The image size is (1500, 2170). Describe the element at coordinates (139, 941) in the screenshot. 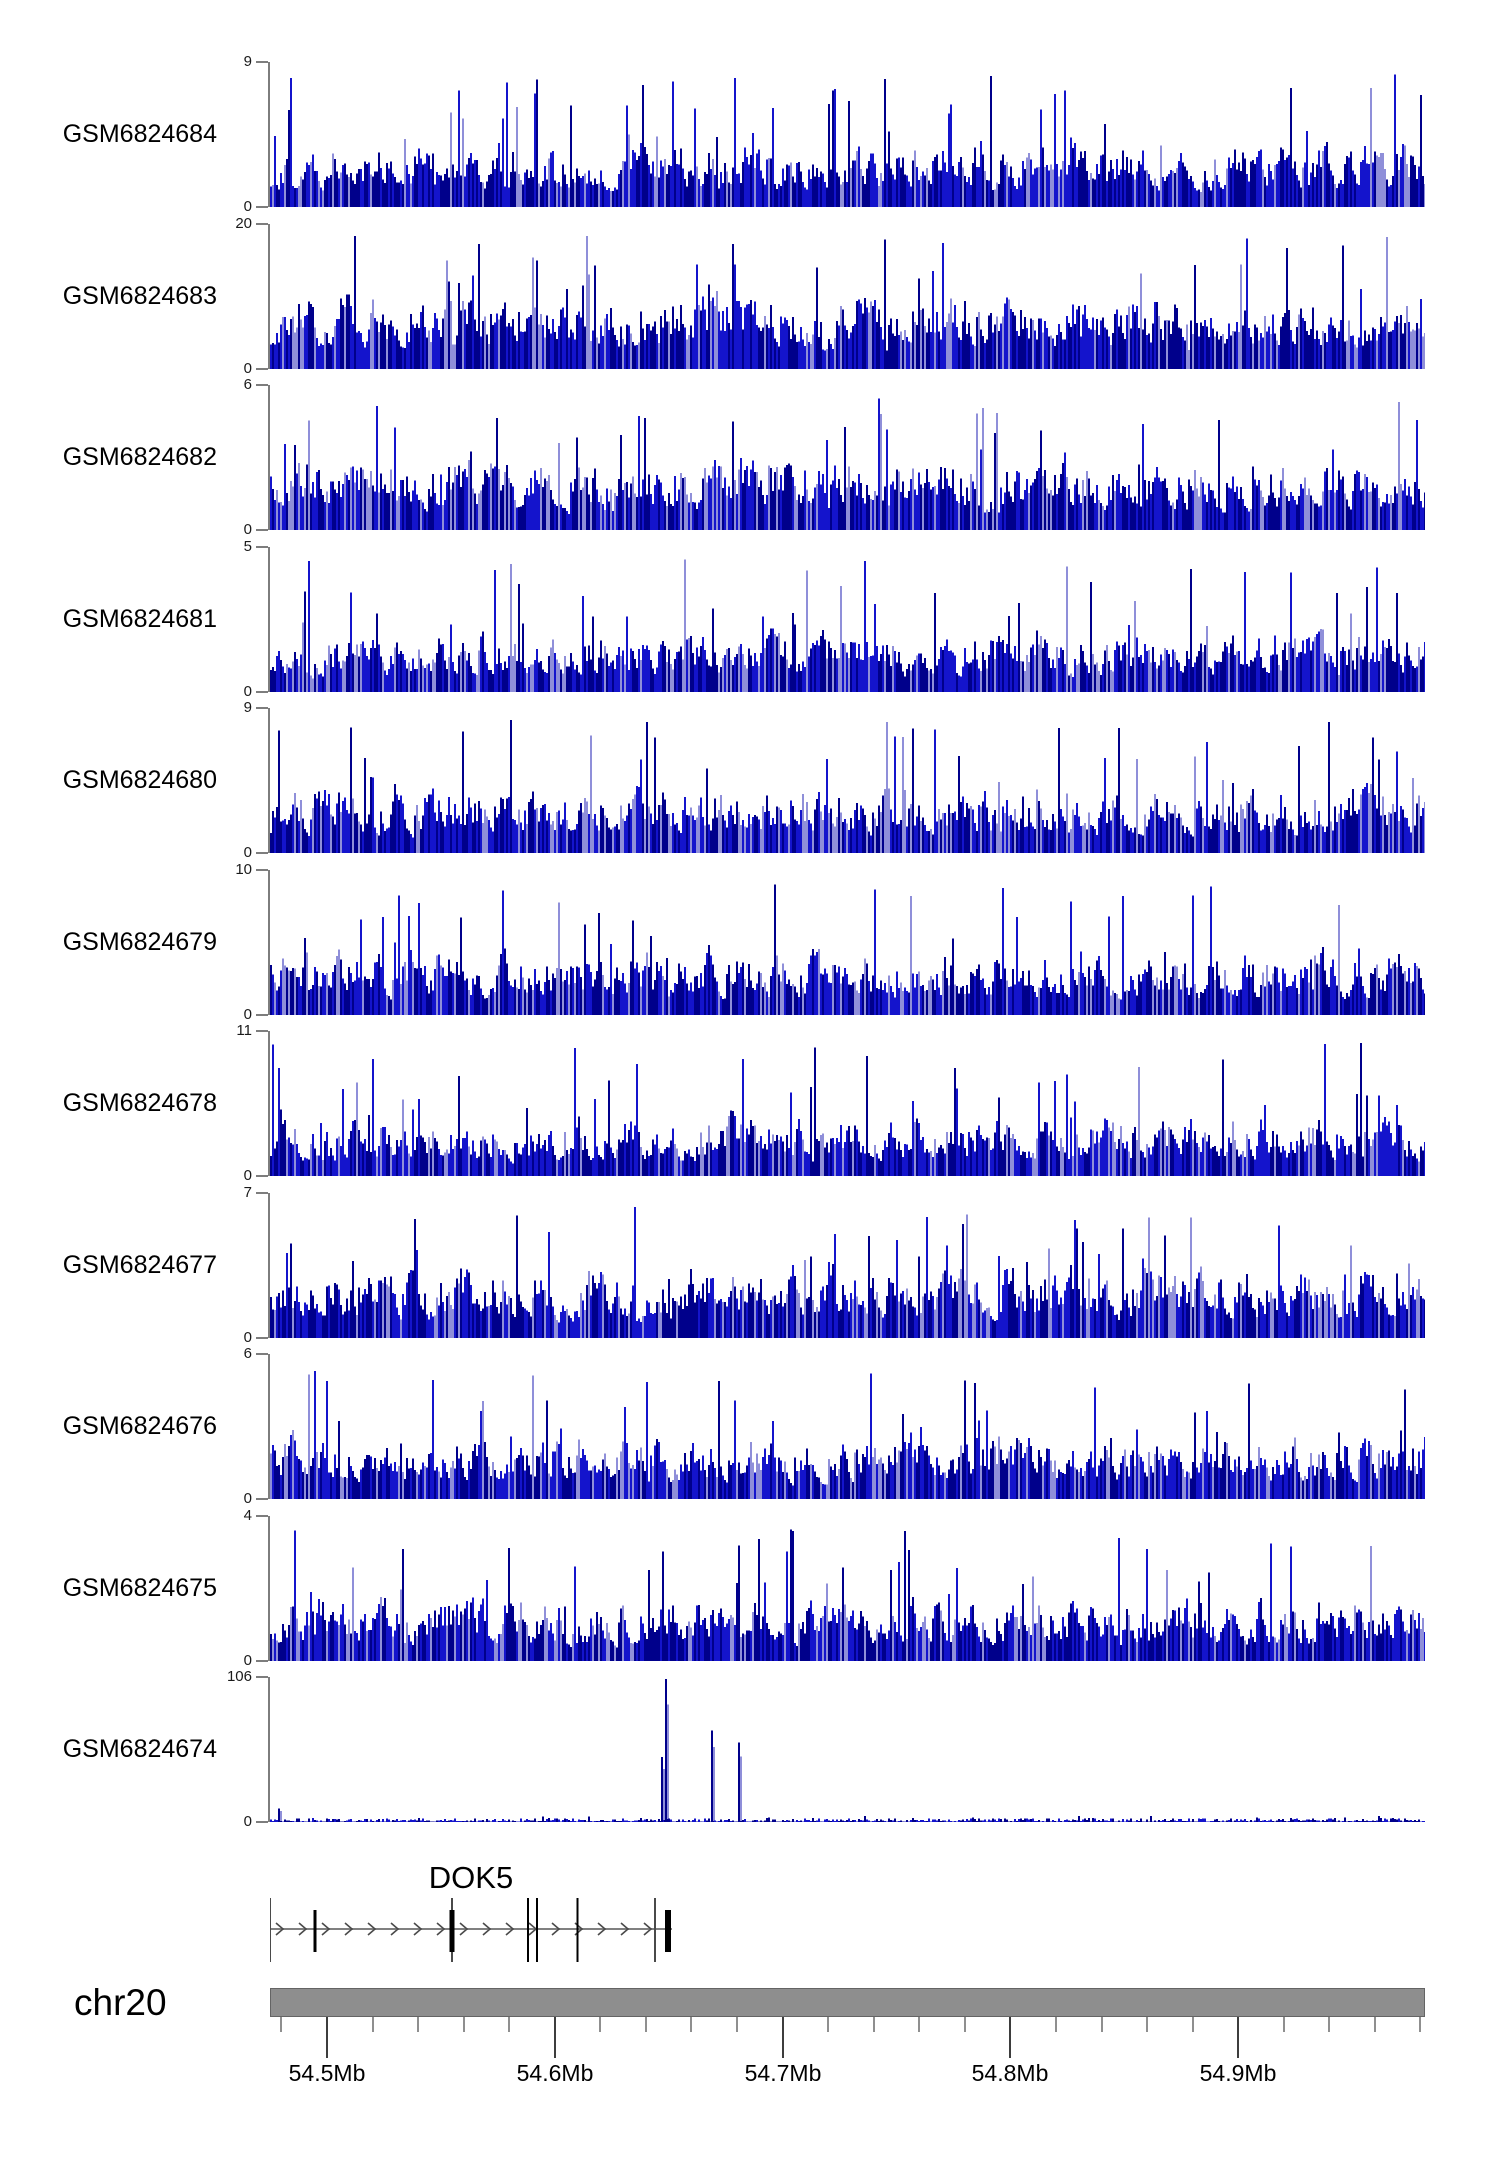

I see `track-label: GSM6824679` at that location.